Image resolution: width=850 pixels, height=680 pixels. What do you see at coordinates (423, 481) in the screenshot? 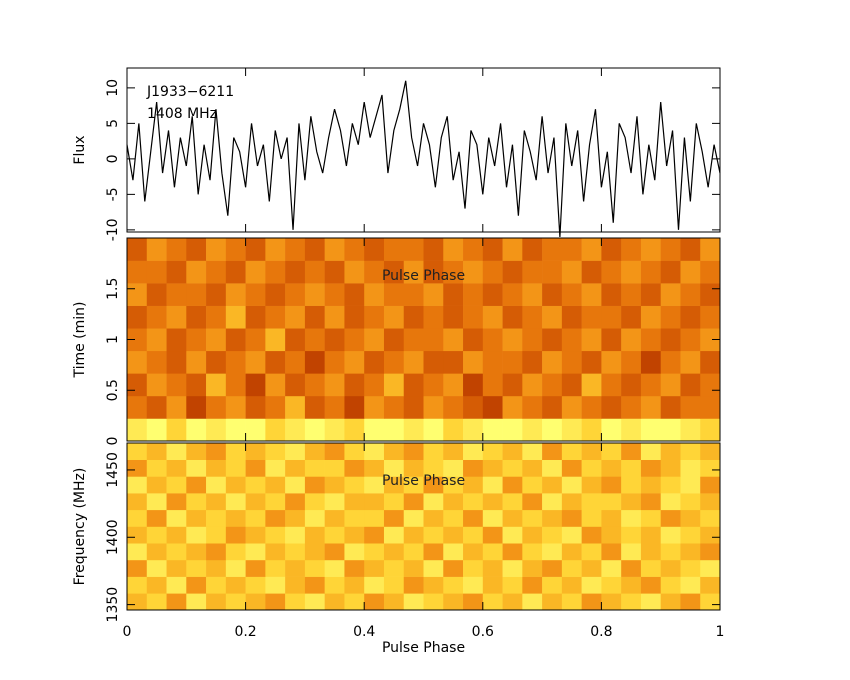
I see `annotation: Pulse Phase` at bounding box center [423, 481].